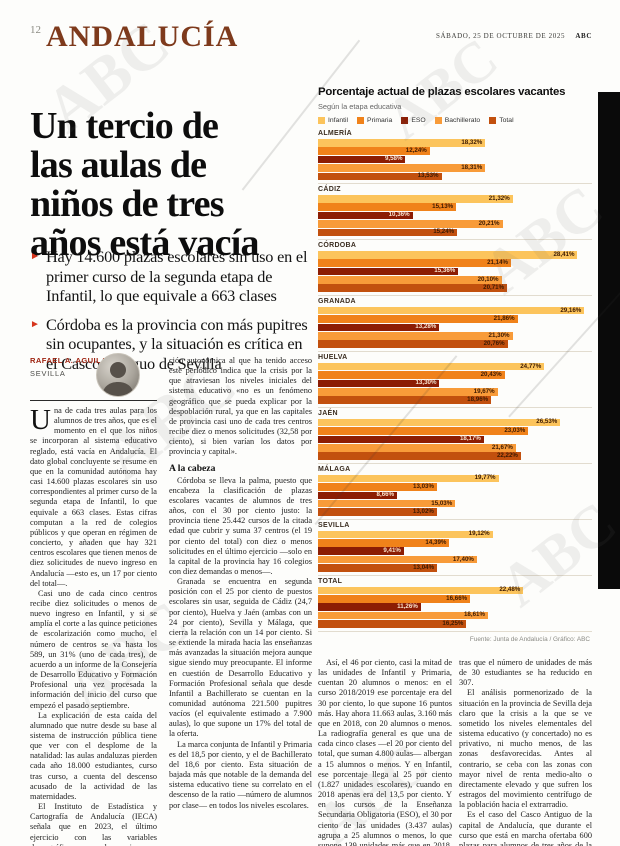 The image size is (620, 846). What do you see at coordinates (377, 512) in the screenshot?
I see `bar-total: 13,02%` at bounding box center [377, 512].